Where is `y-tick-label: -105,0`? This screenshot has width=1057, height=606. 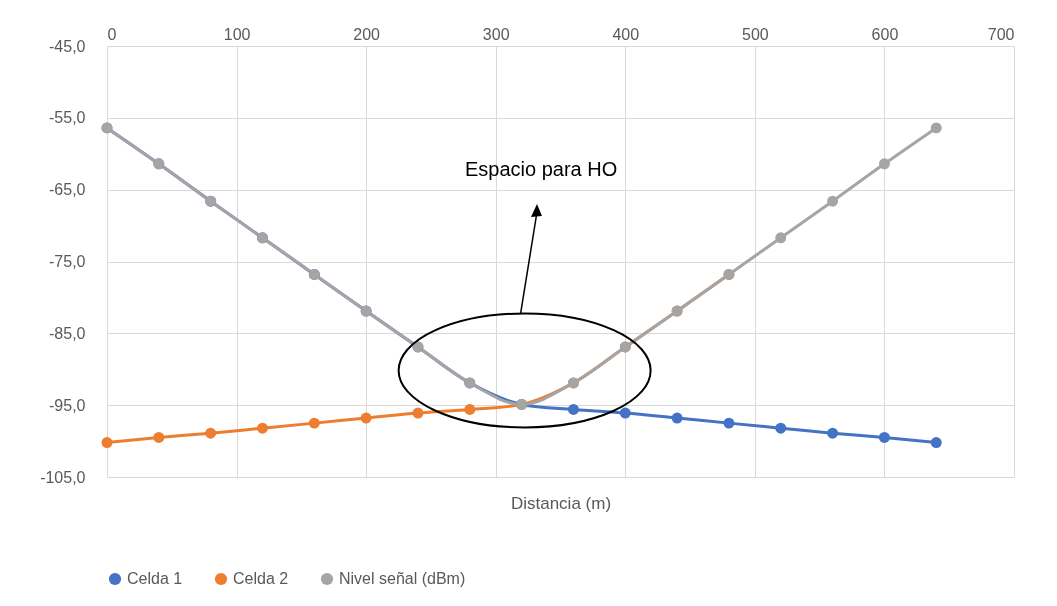
y-tick-label: -105,0 is located at coordinates (63, 477).